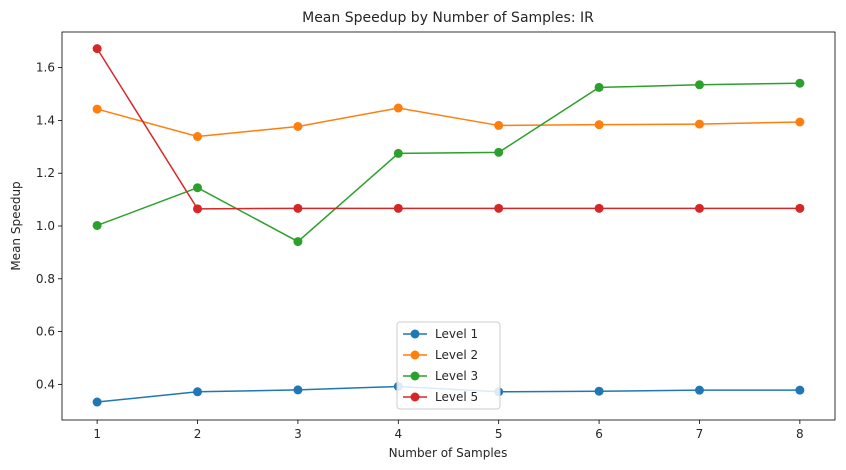  I want to click on y-tick-label: 0.6, so click(45, 332).